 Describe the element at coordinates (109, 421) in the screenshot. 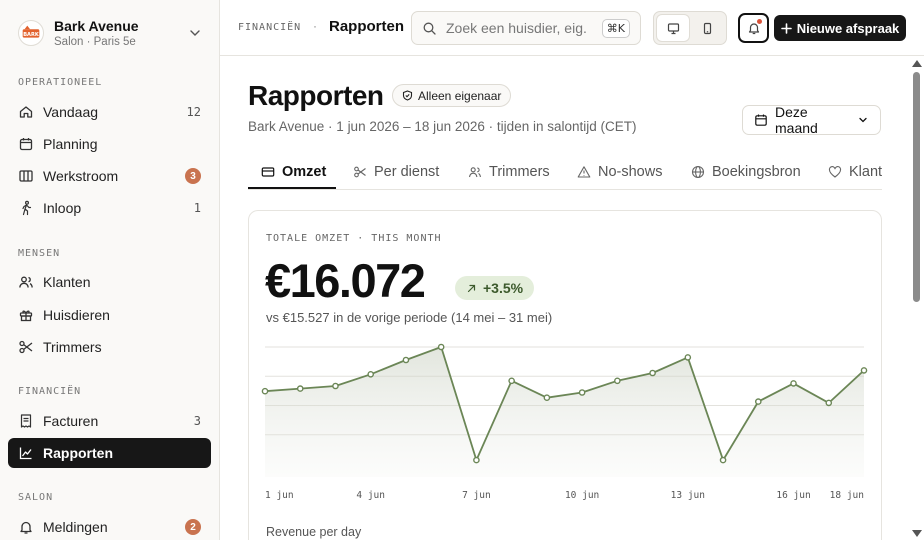

I see `sidebar-item-facturen: Facturen 3` at that location.